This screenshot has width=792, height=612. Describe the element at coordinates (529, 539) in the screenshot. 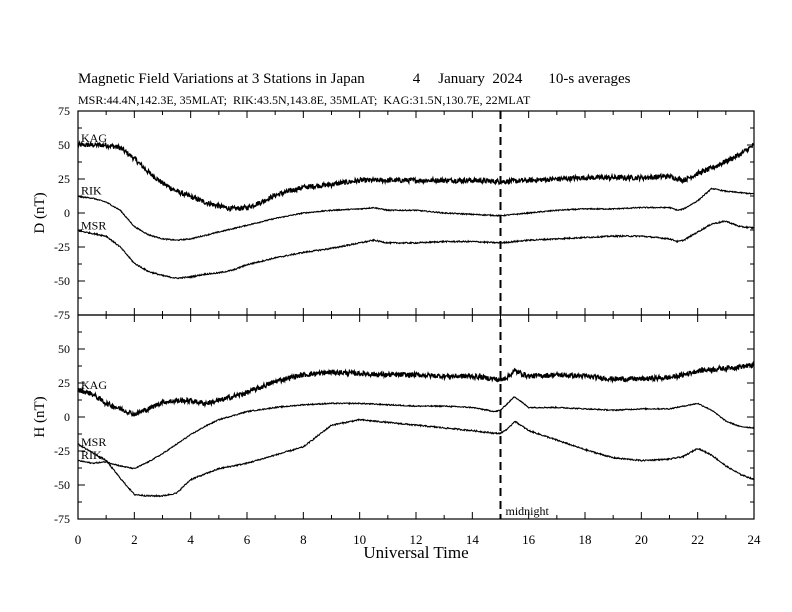

I see `x-tick-label: 16` at that location.